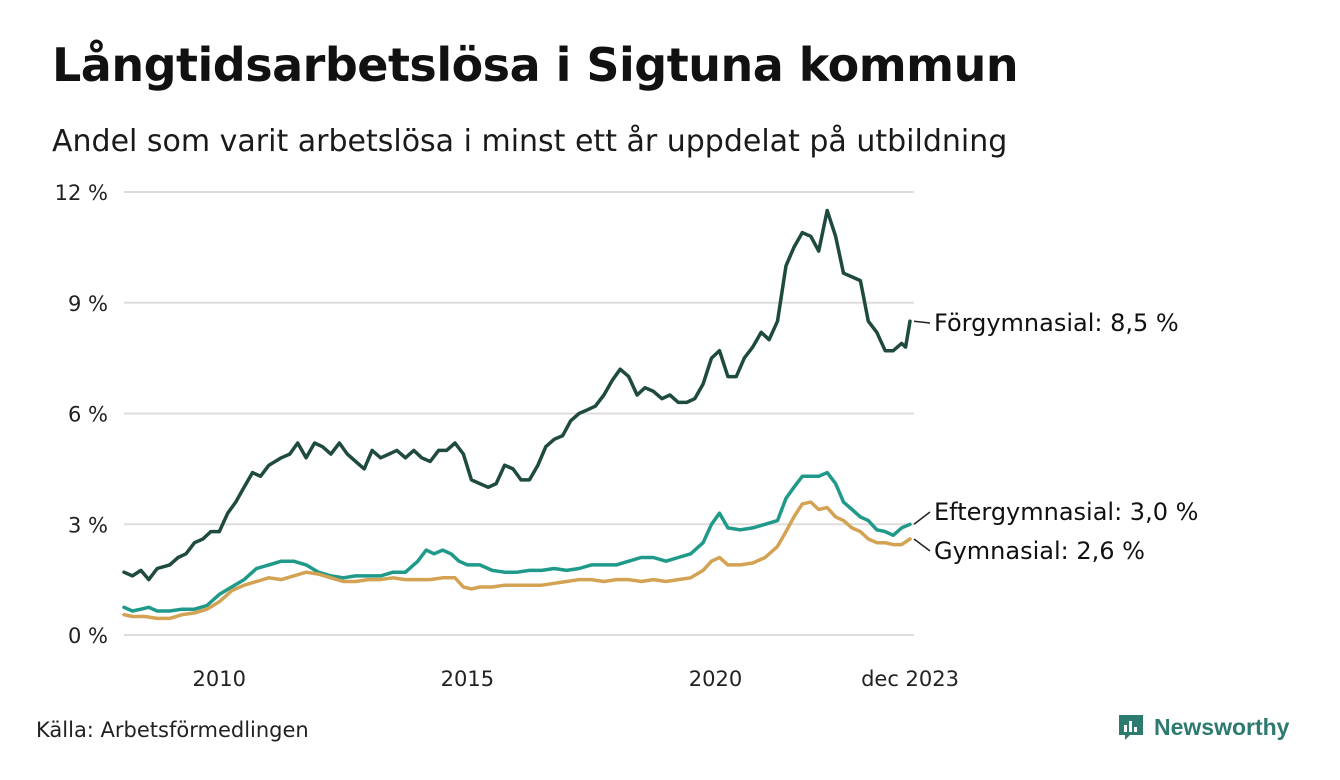  What do you see at coordinates (715, 679) in the screenshot?
I see `x-tick-label: 2020` at bounding box center [715, 679].